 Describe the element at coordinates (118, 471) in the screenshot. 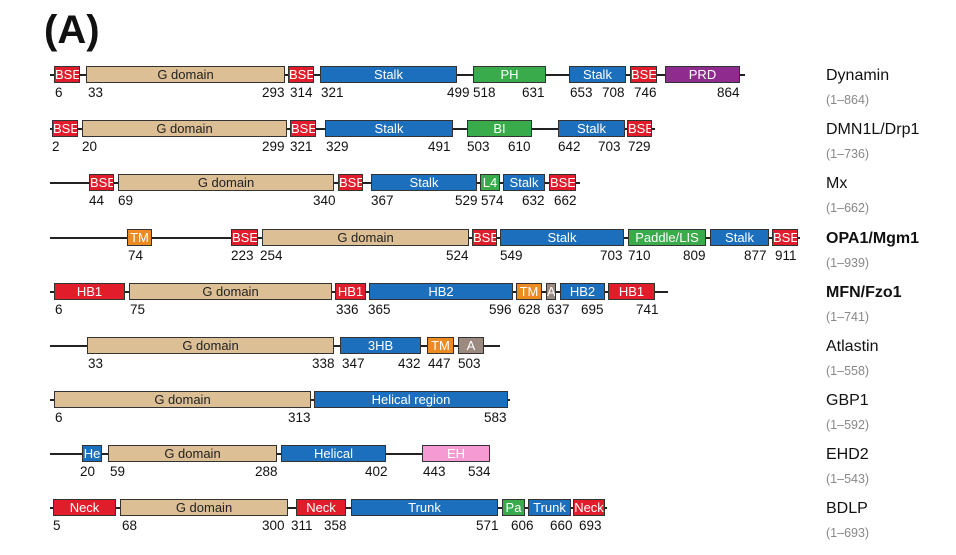

I see `residue-number: 59` at that location.